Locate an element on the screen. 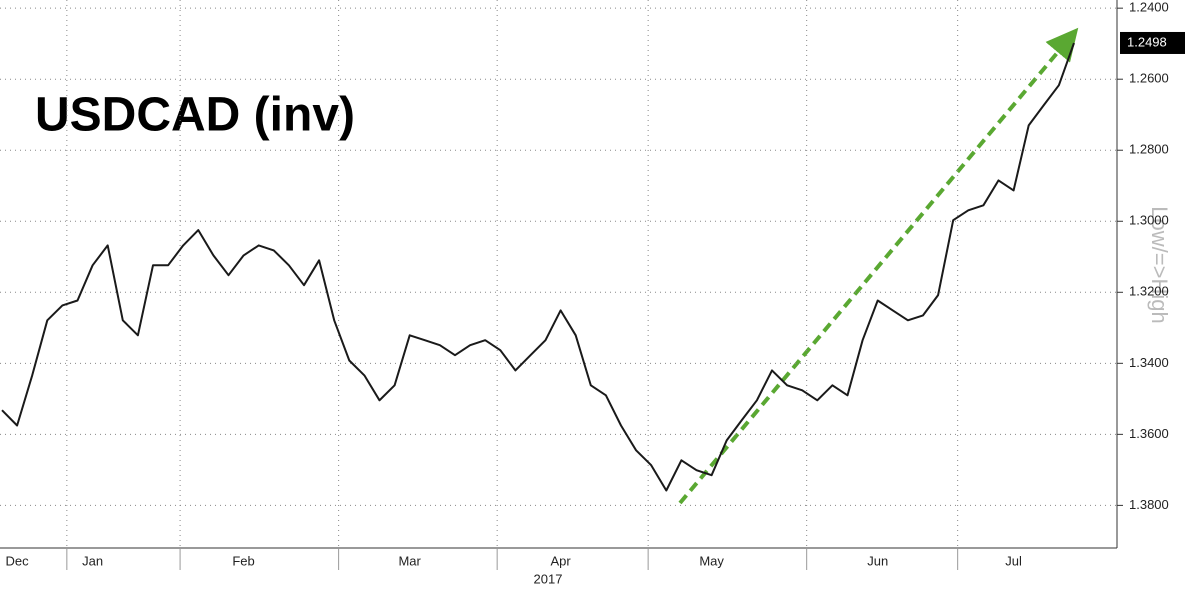 The image size is (1185, 599). x-tick-label: Apr is located at coordinates (561, 560).